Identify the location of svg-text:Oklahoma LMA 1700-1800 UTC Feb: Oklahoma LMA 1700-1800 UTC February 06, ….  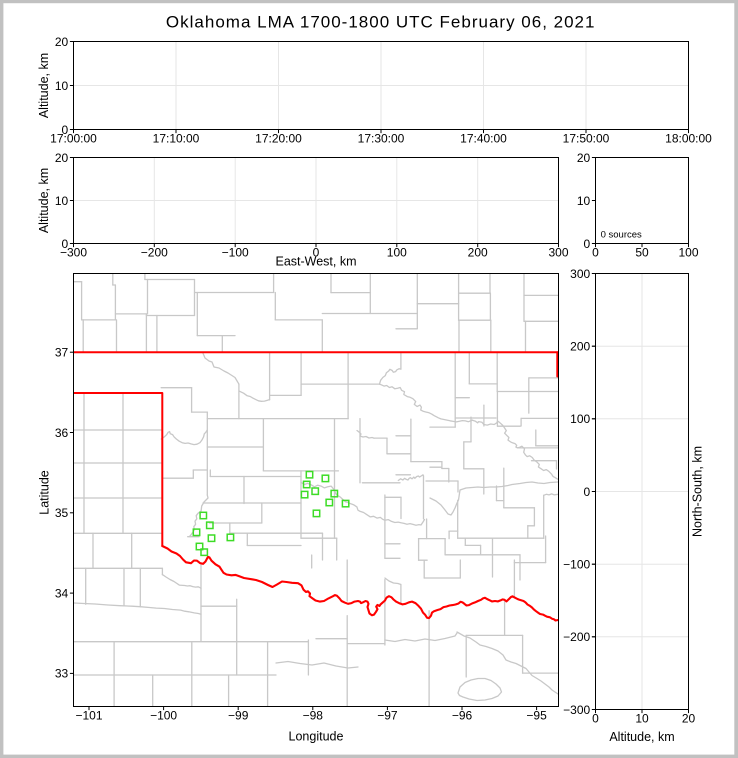
(381, 21).